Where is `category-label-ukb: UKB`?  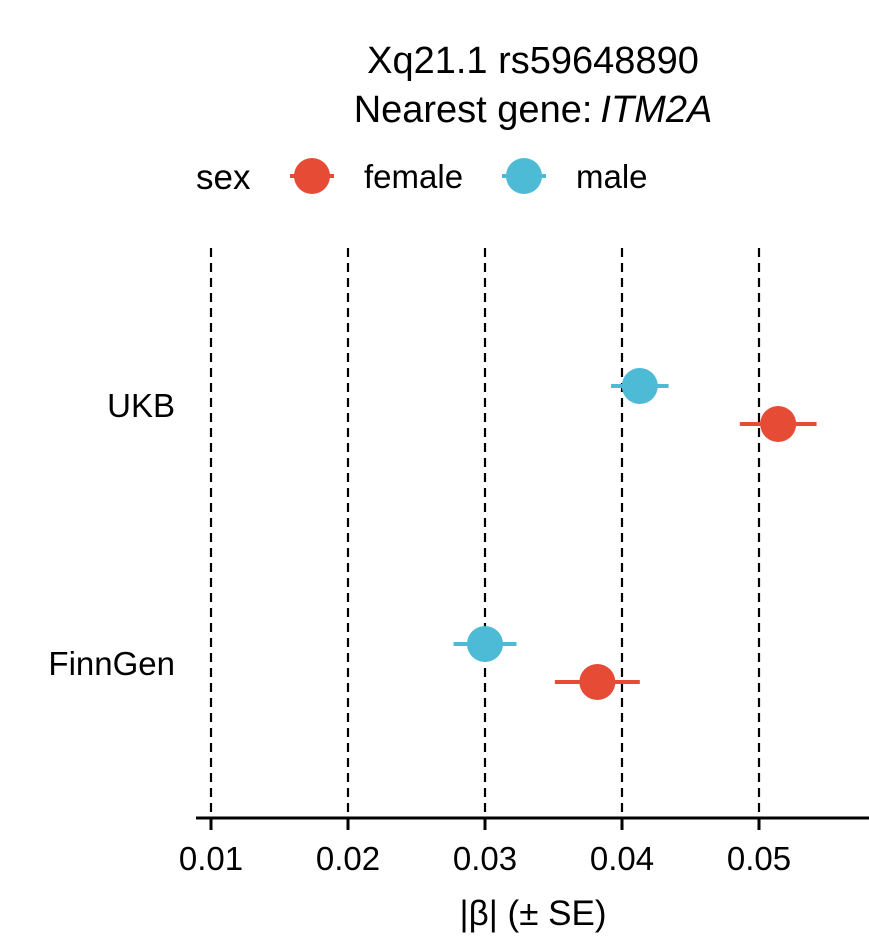
category-label-ukb: UKB is located at coordinates (141, 405).